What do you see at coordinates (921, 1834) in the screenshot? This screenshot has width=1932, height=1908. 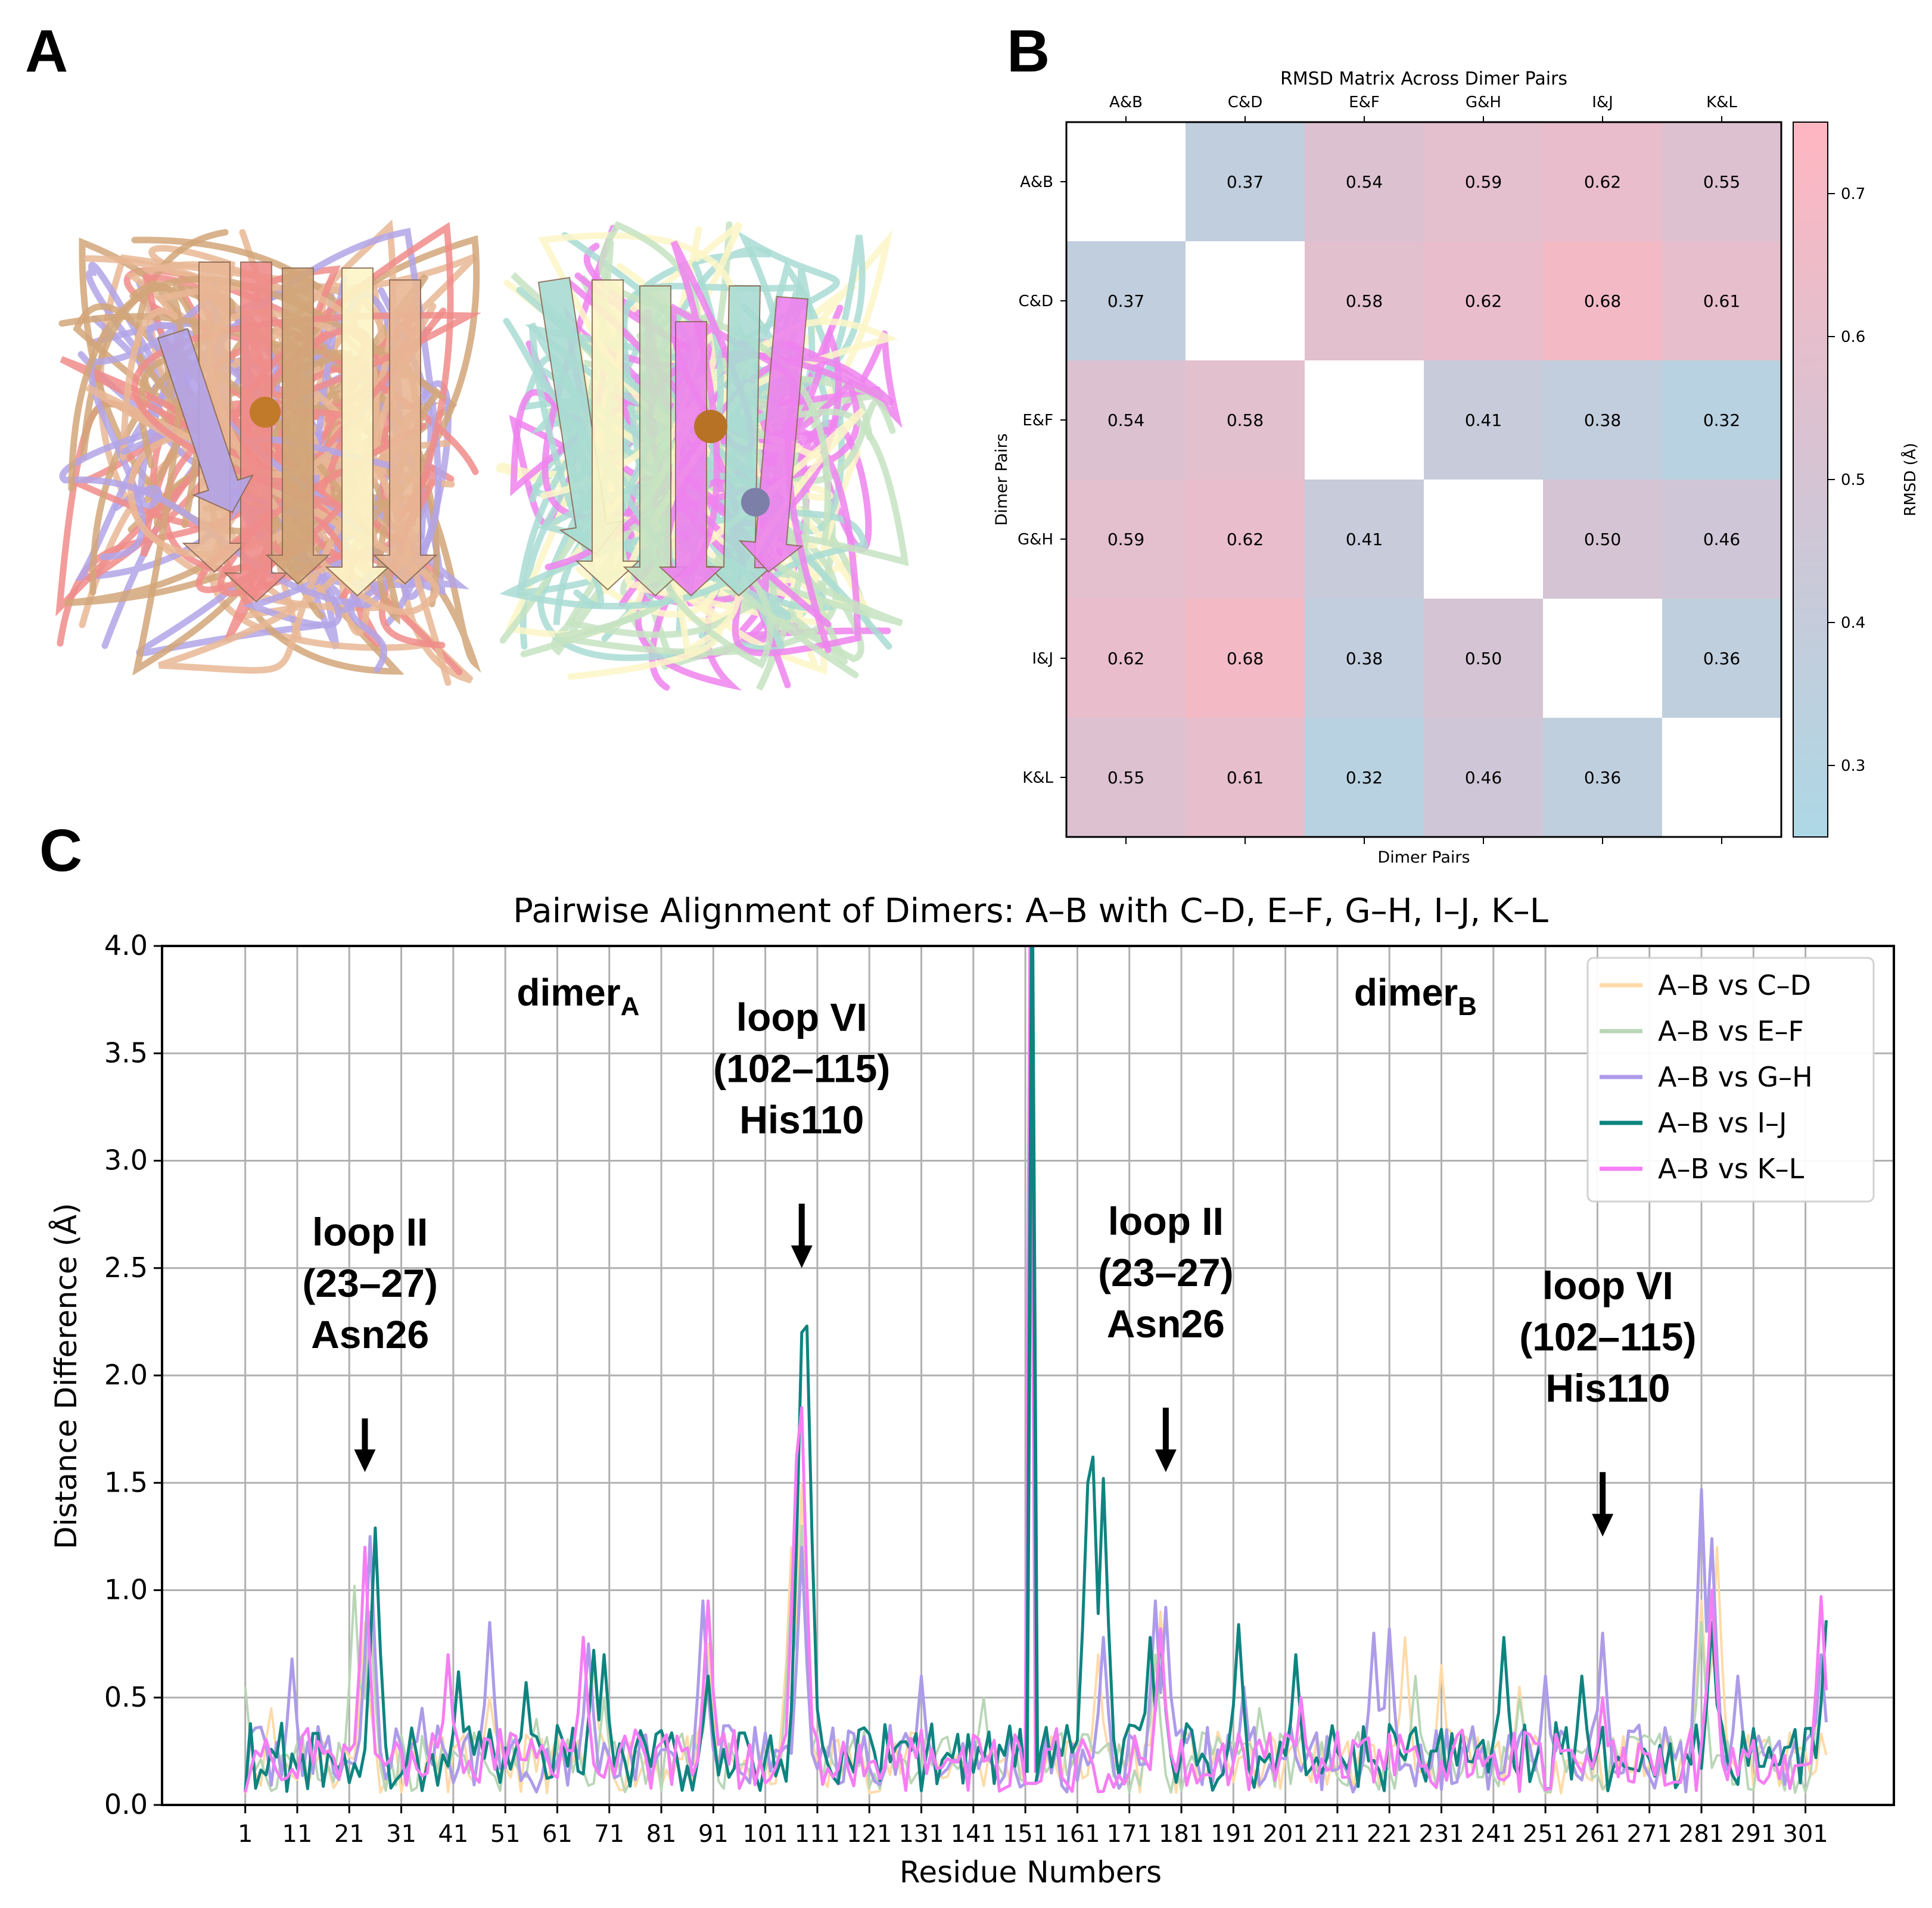 I see `x-tick-label: 131` at bounding box center [921, 1834].